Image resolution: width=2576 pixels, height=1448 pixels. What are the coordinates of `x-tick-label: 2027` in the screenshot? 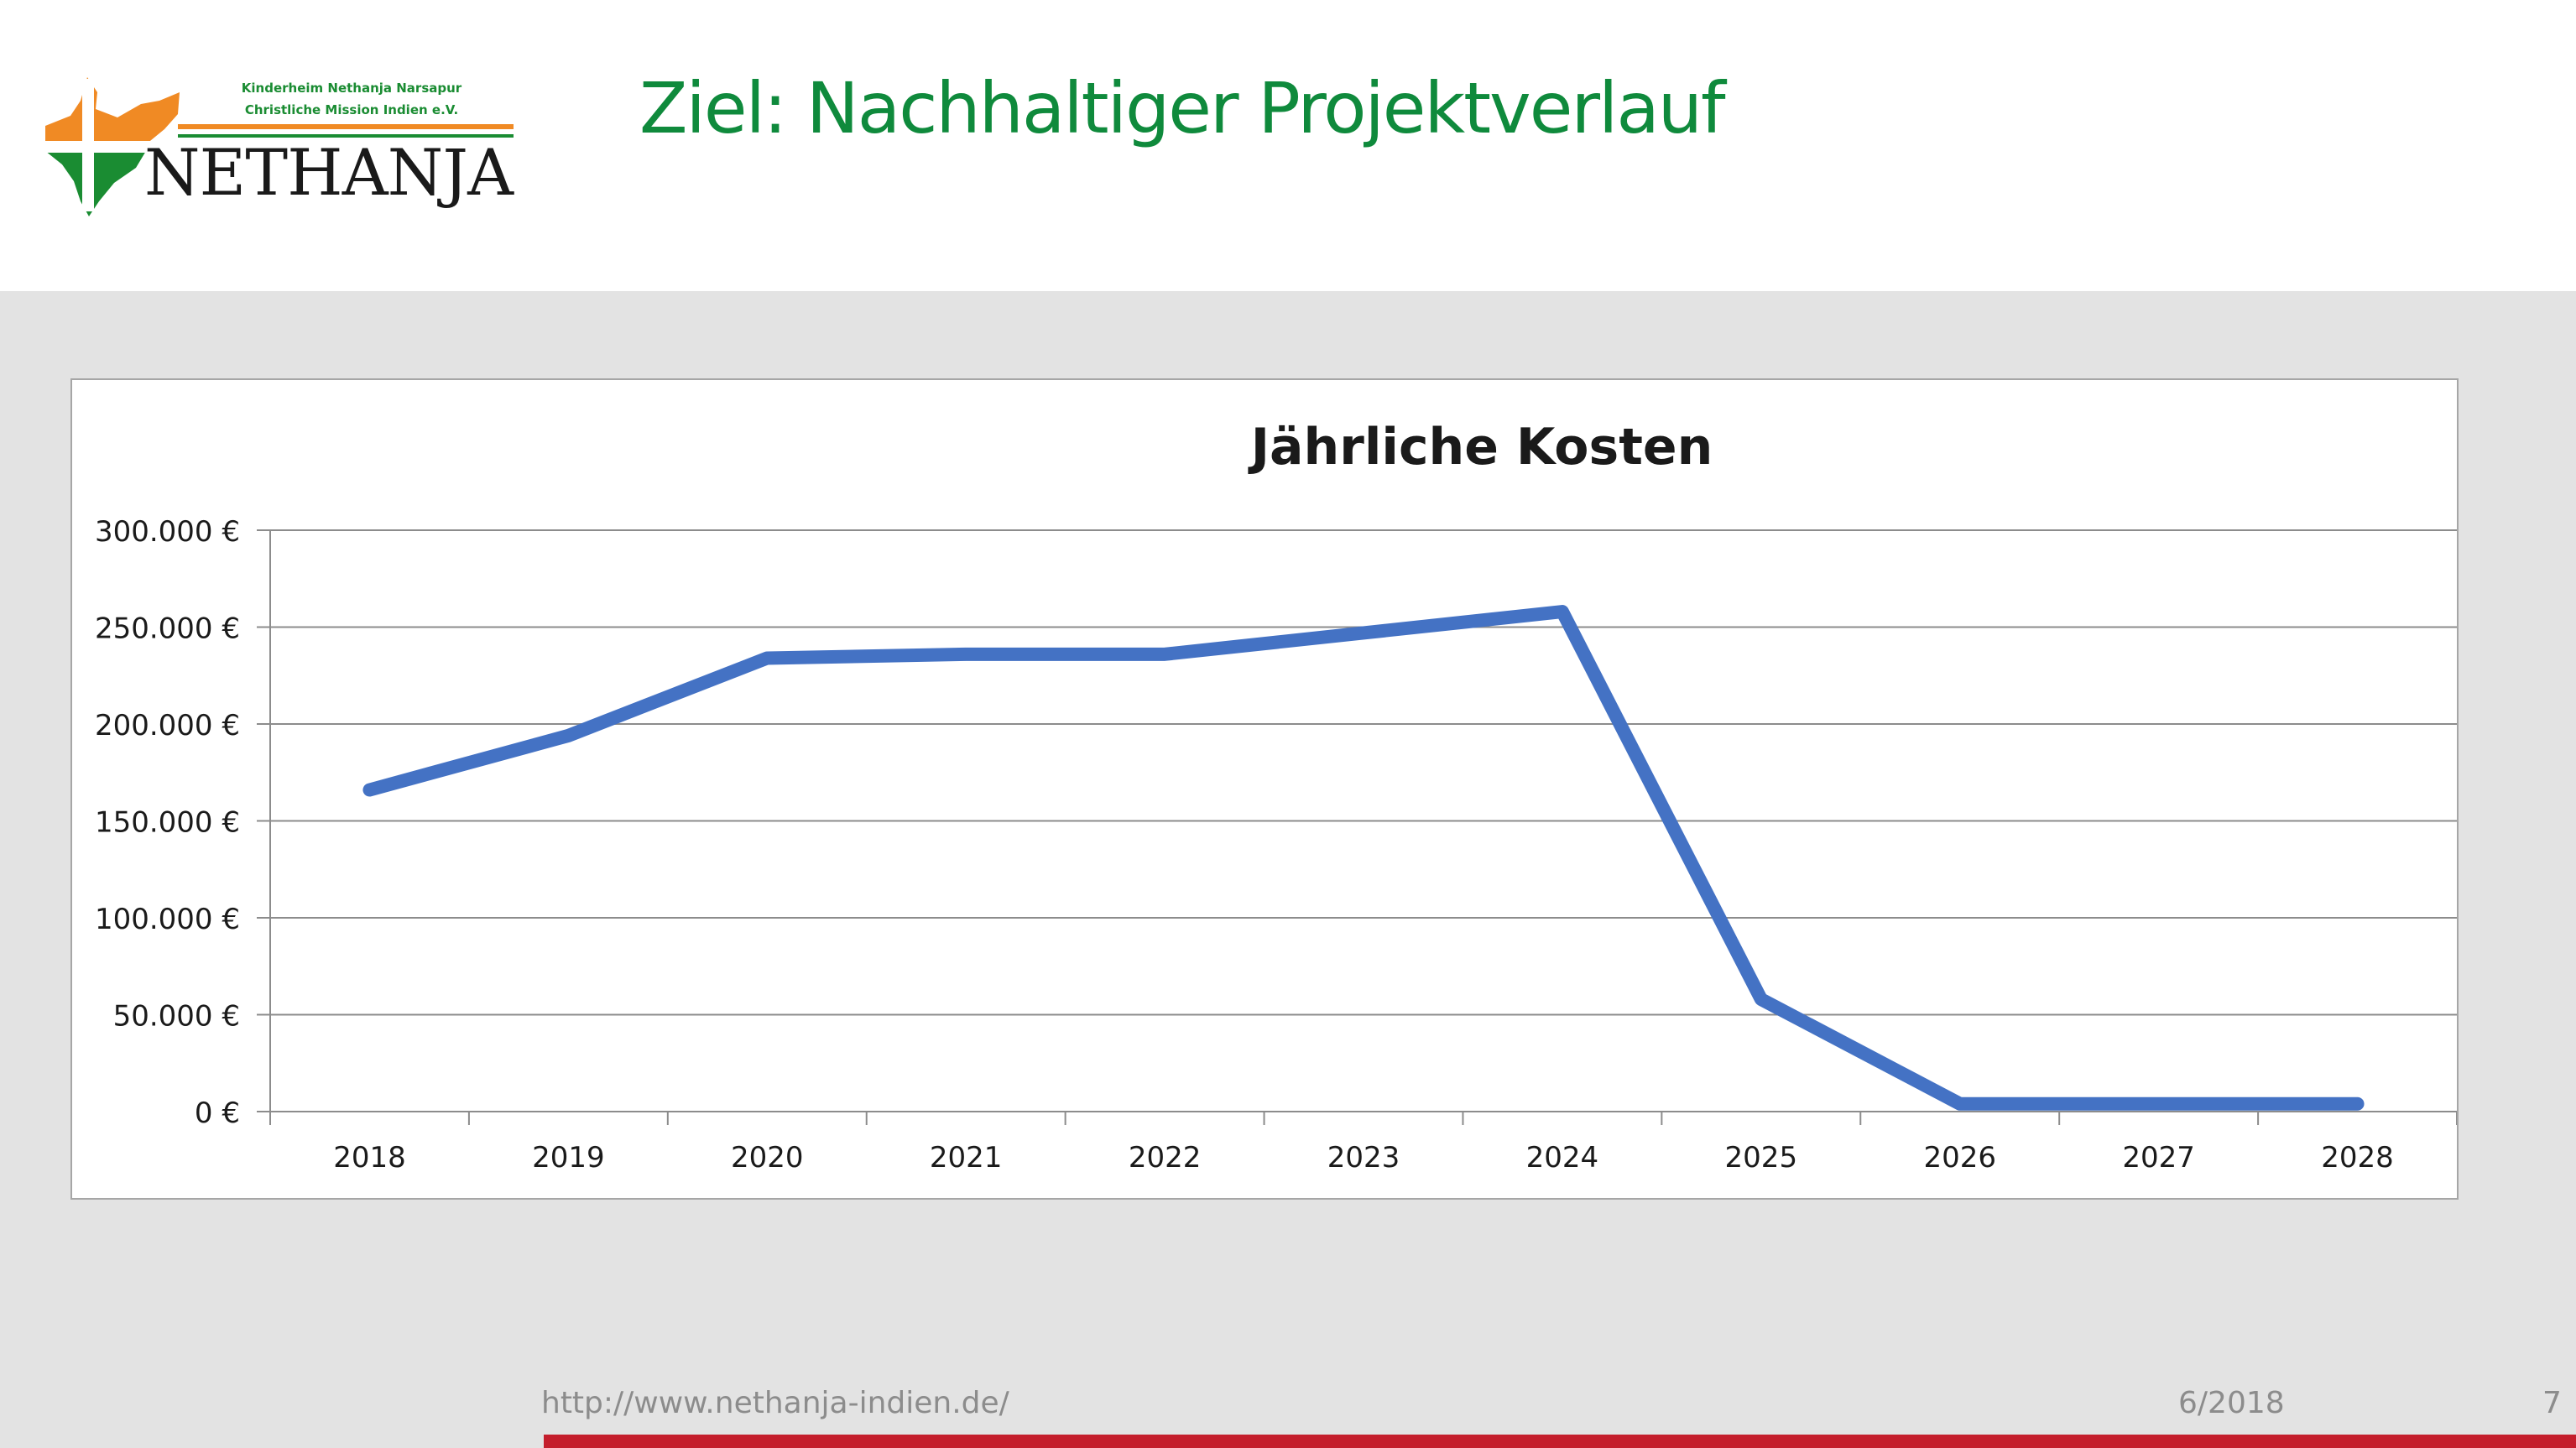 It's located at (2158, 1158).